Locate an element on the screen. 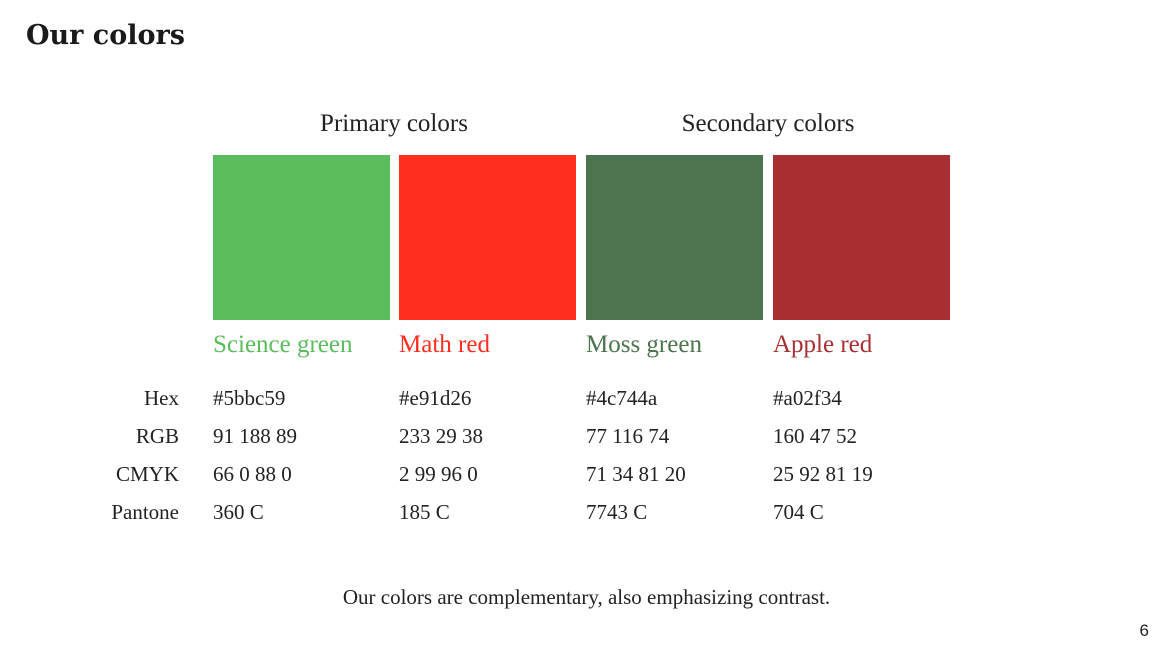 This screenshot has height=648, width=1167. row-label-pantone: Pantone is located at coordinates (145, 512).